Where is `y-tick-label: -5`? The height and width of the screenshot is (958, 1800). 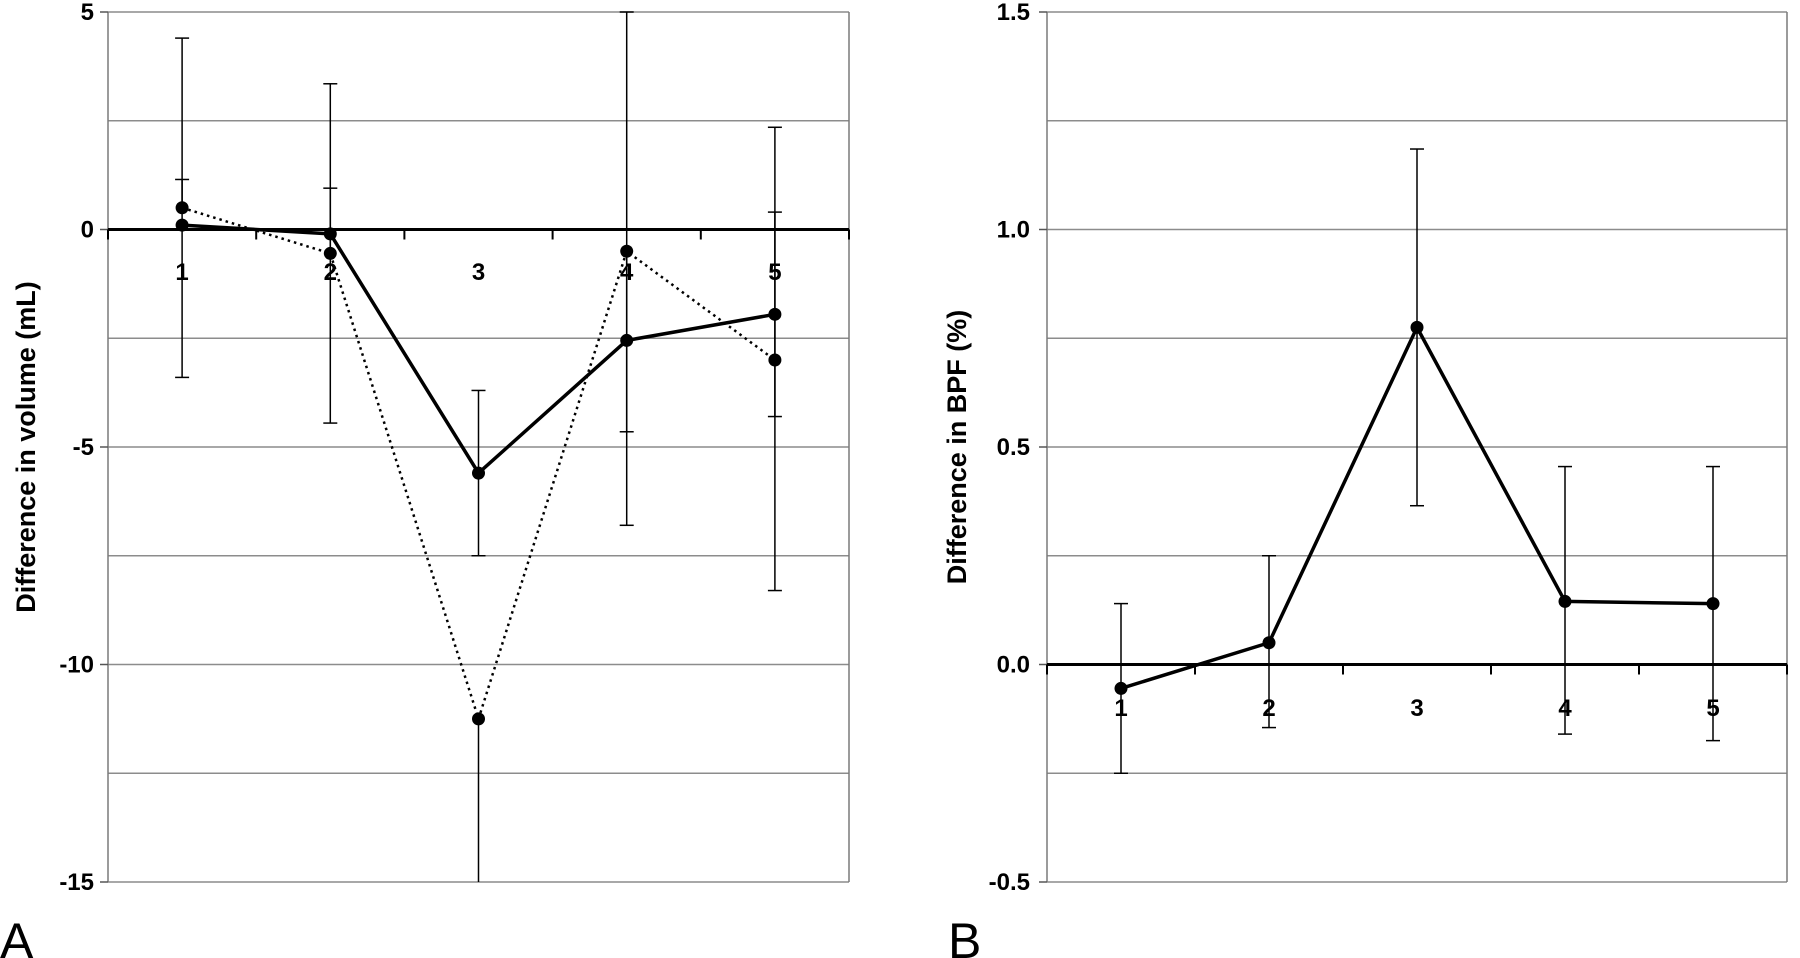 y-tick-label: -5 is located at coordinates (83, 447).